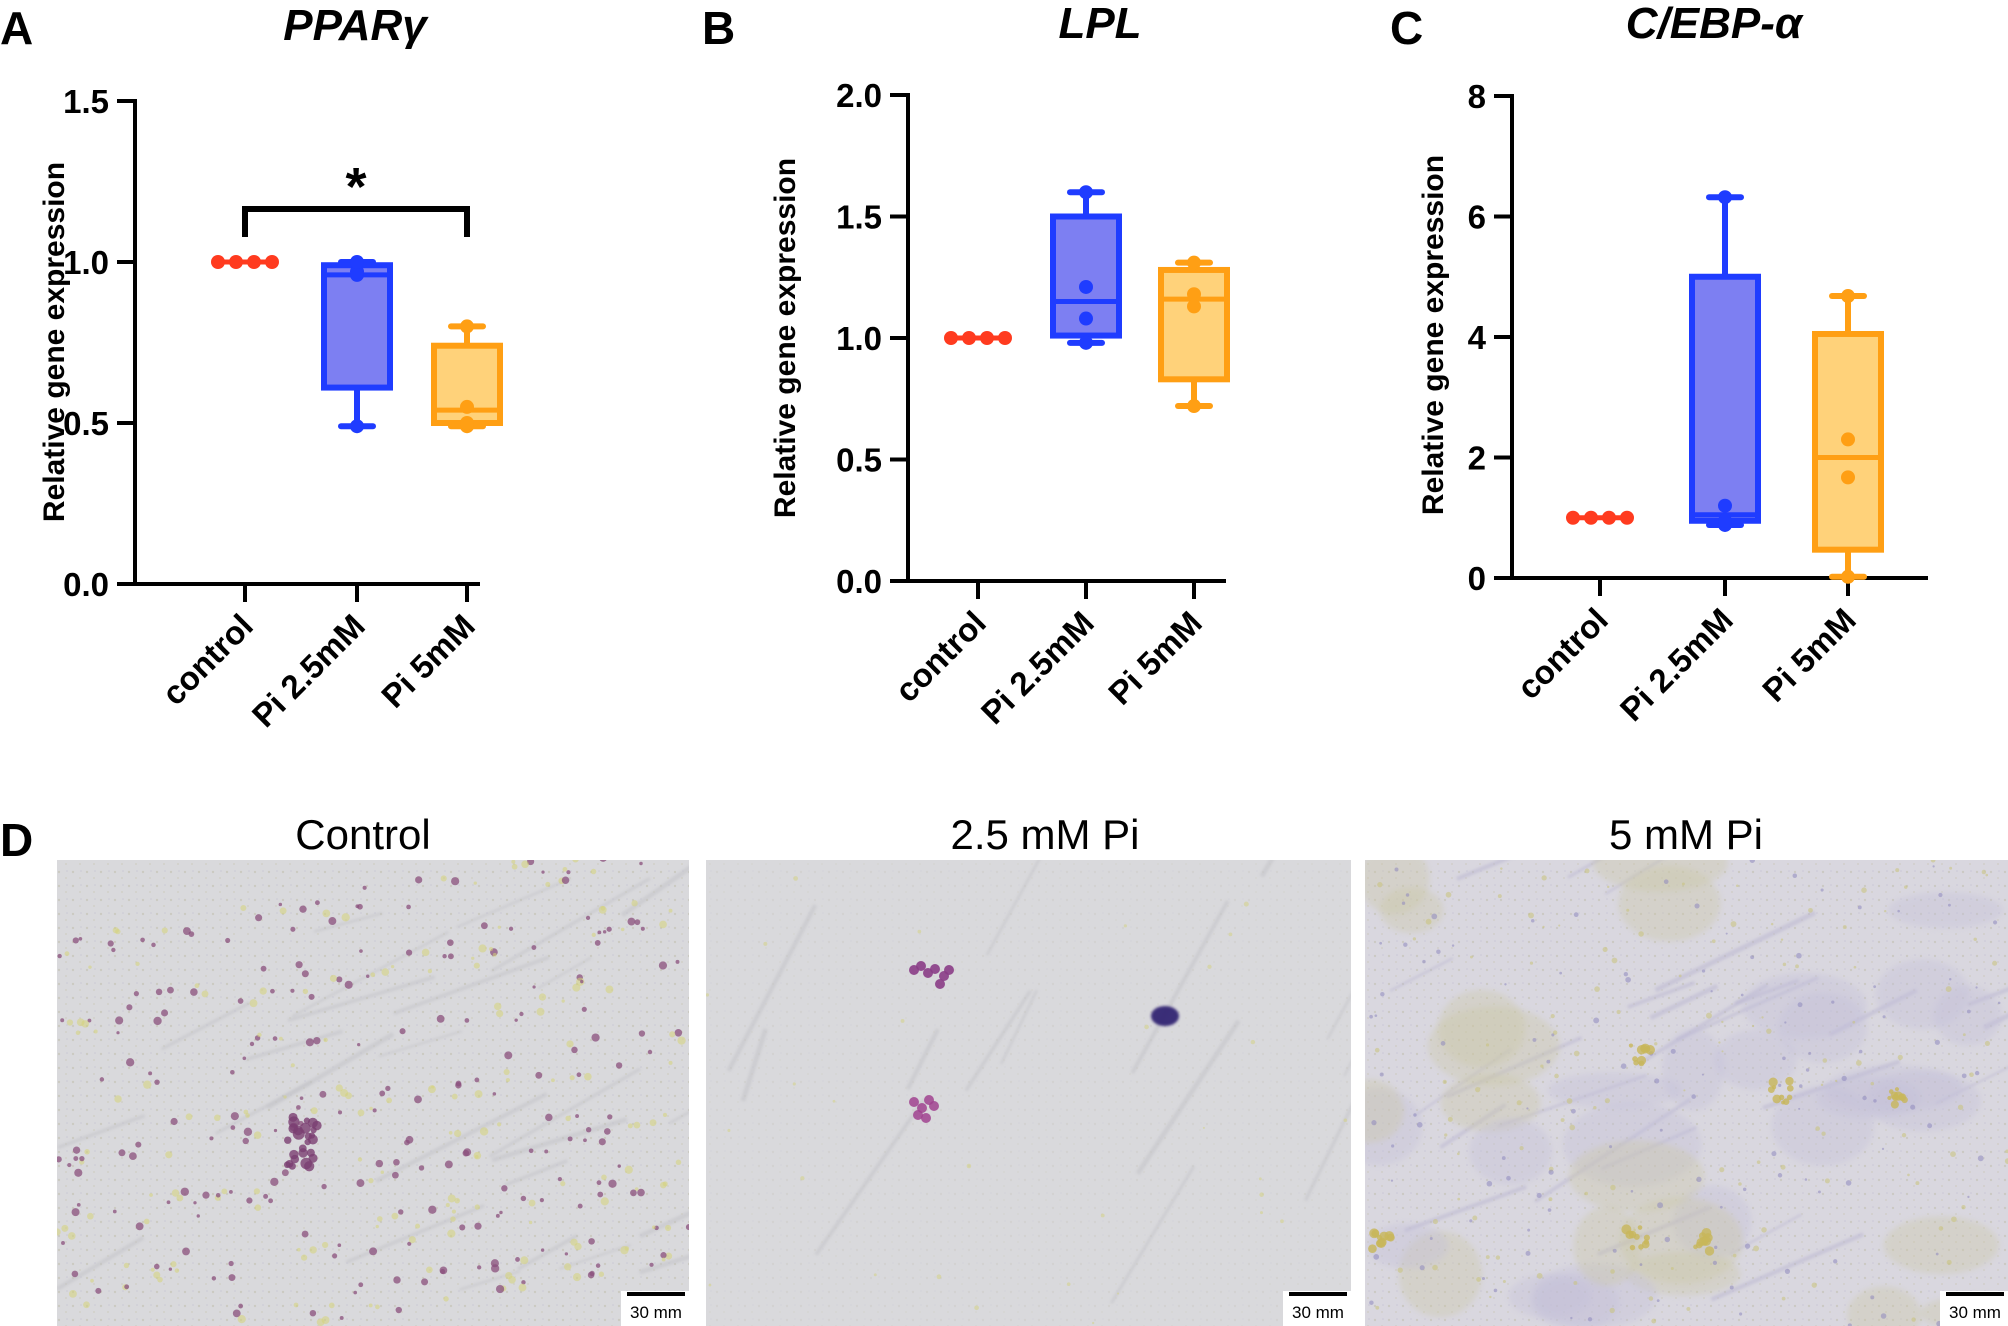  I want to click on chart-title: PPARγ, so click(356, 25).